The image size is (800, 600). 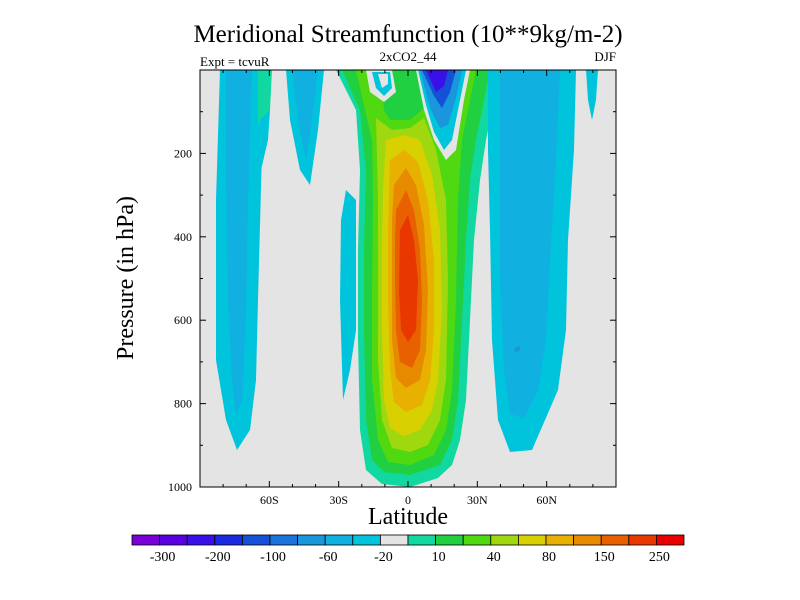 I want to click on colorbar, so click(x=408, y=540).